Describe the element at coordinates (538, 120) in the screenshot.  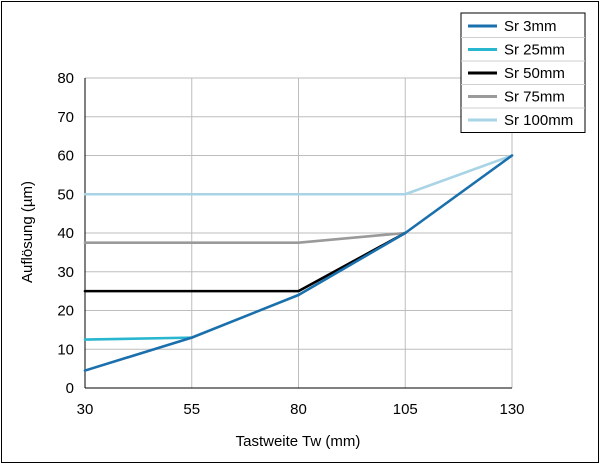
I see `legend-label: Sr 100mm` at that location.